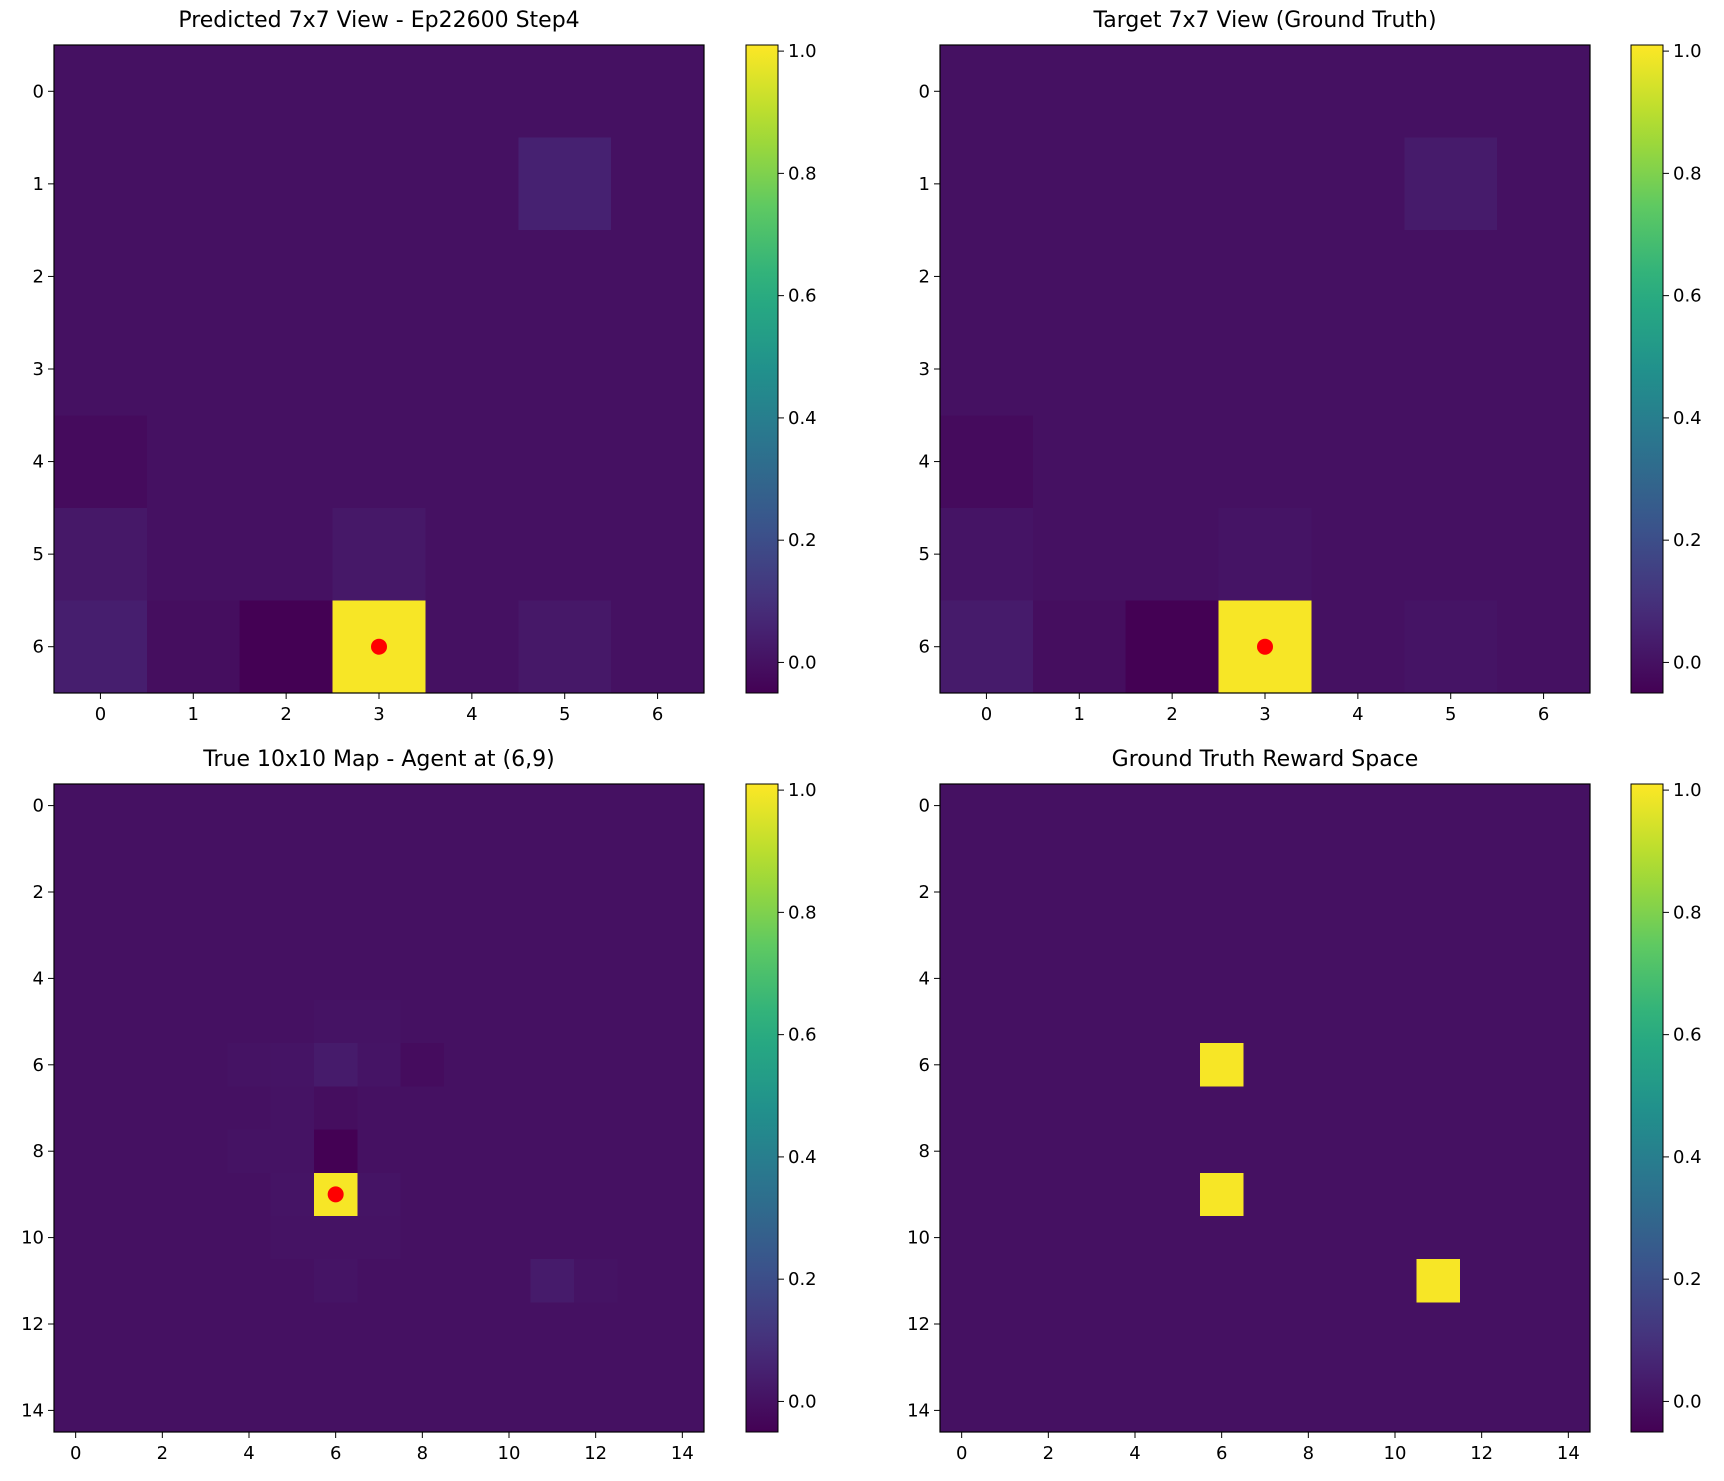  Describe the element at coordinates (38, 647) in the screenshot. I see `y-tick-label: 6` at that location.